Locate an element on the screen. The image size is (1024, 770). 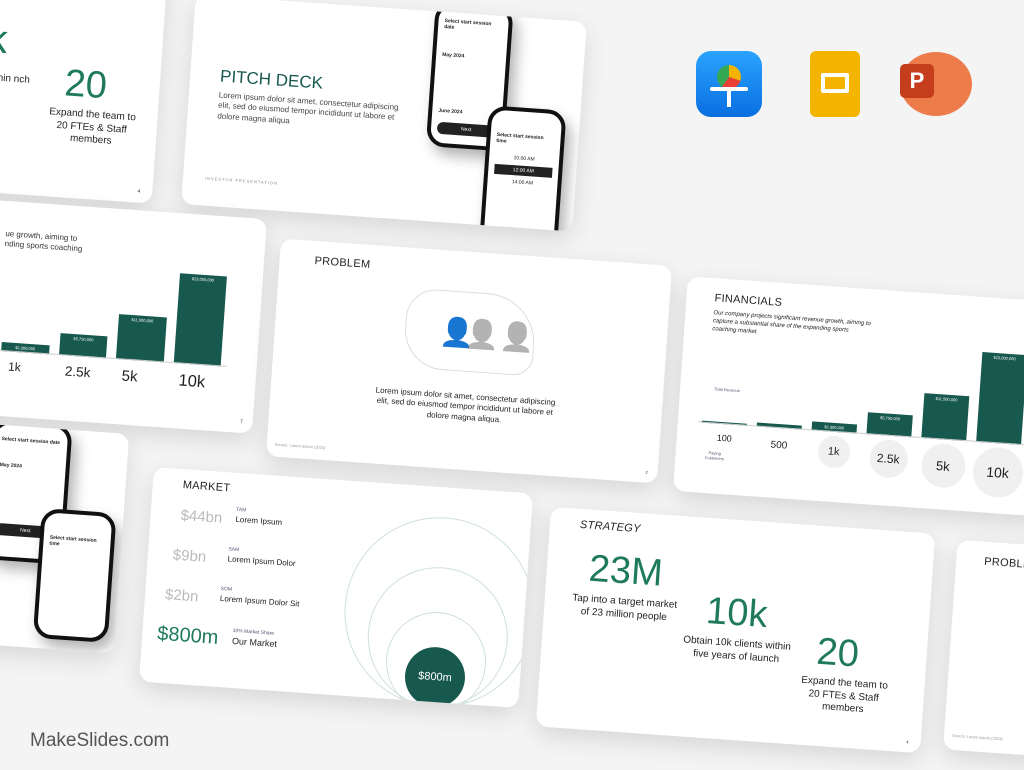
pitch-footer: INVESTOR PRESENTATION is located at coordinates (241, 180).